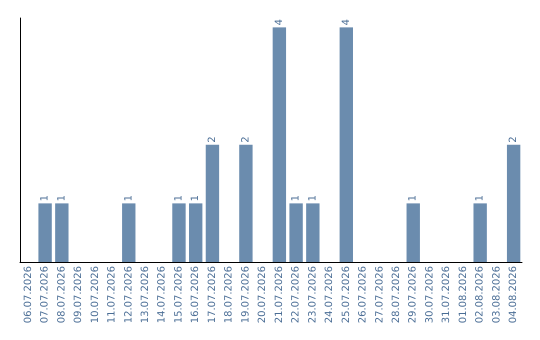 The height and width of the screenshot is (340, 540). What do you see at coordinates (396, 295) in the screenshot?
I see `x-tick-label: 28.07.2026` at bounding box center [396, 295].